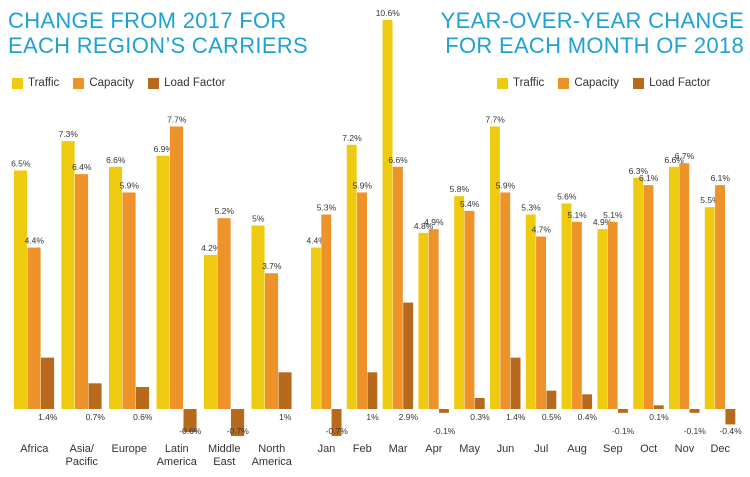 The height and width of the screenshot is (477, 750). I want to click on right-chart-title-line-1: YEAR-OVER-YEAR CHANGE, so click(592, 20).